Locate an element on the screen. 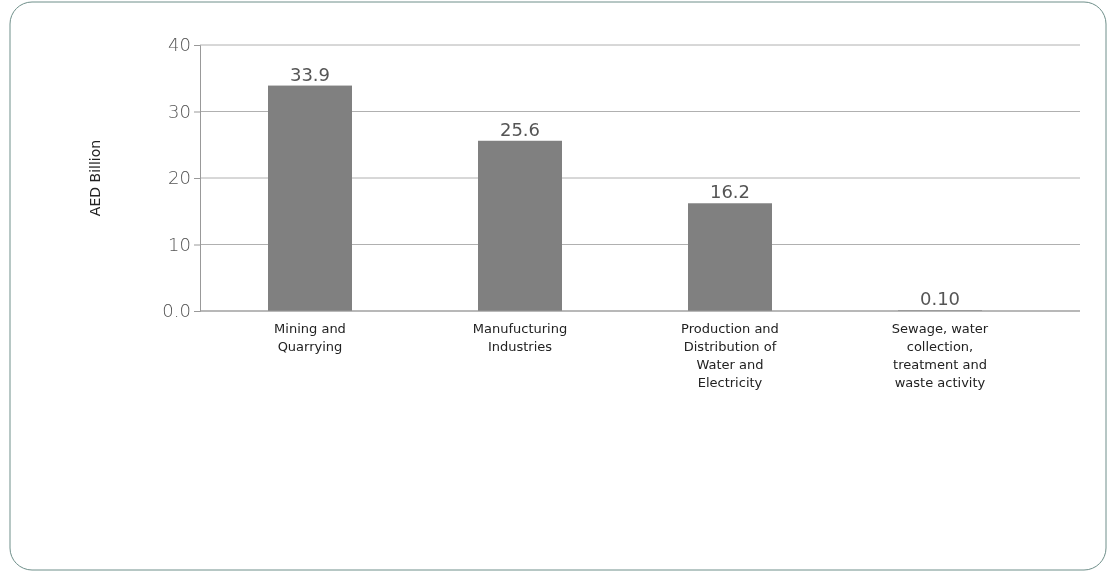 This screenshot has width=1108, height=573. y-tick-label: 40 is located at coordinates (179, 45).